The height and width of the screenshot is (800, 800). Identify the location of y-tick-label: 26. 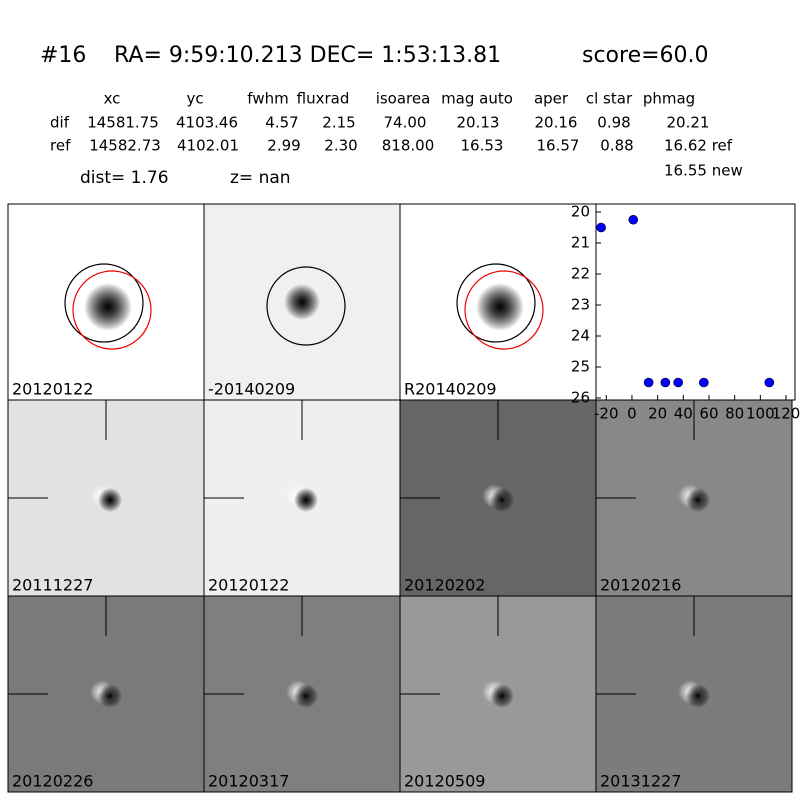
(580, 398).